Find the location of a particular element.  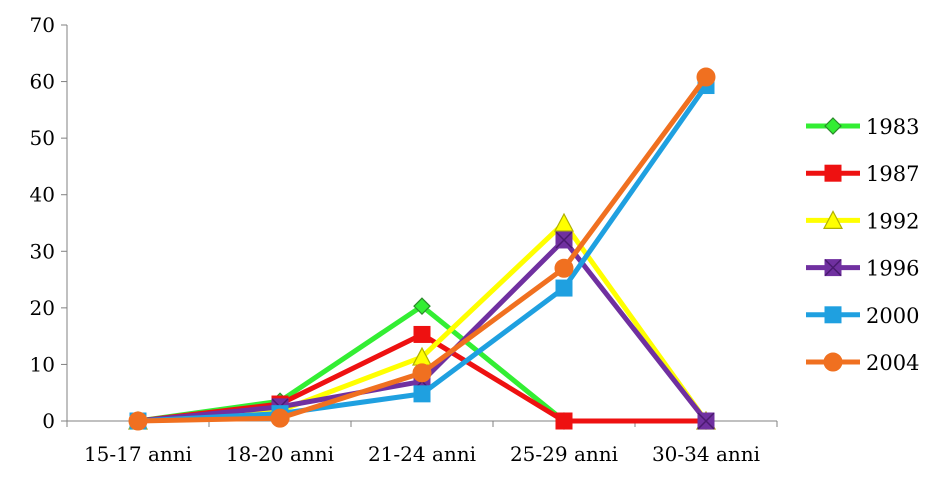

y-tick-label: 0 is located at coordinates (48, 421).